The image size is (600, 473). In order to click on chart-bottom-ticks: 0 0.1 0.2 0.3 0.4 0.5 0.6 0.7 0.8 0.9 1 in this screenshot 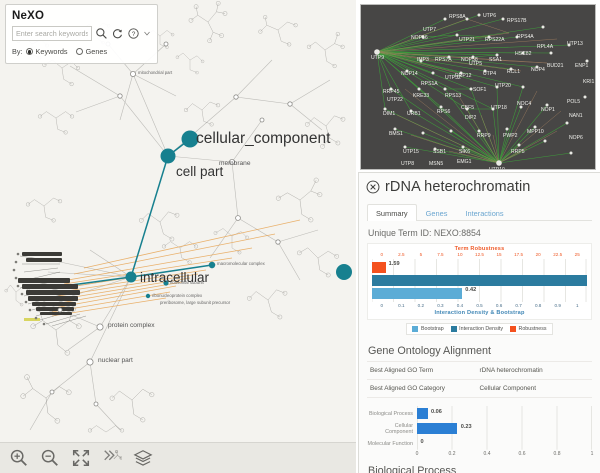, I will do `click(479, 306)`.